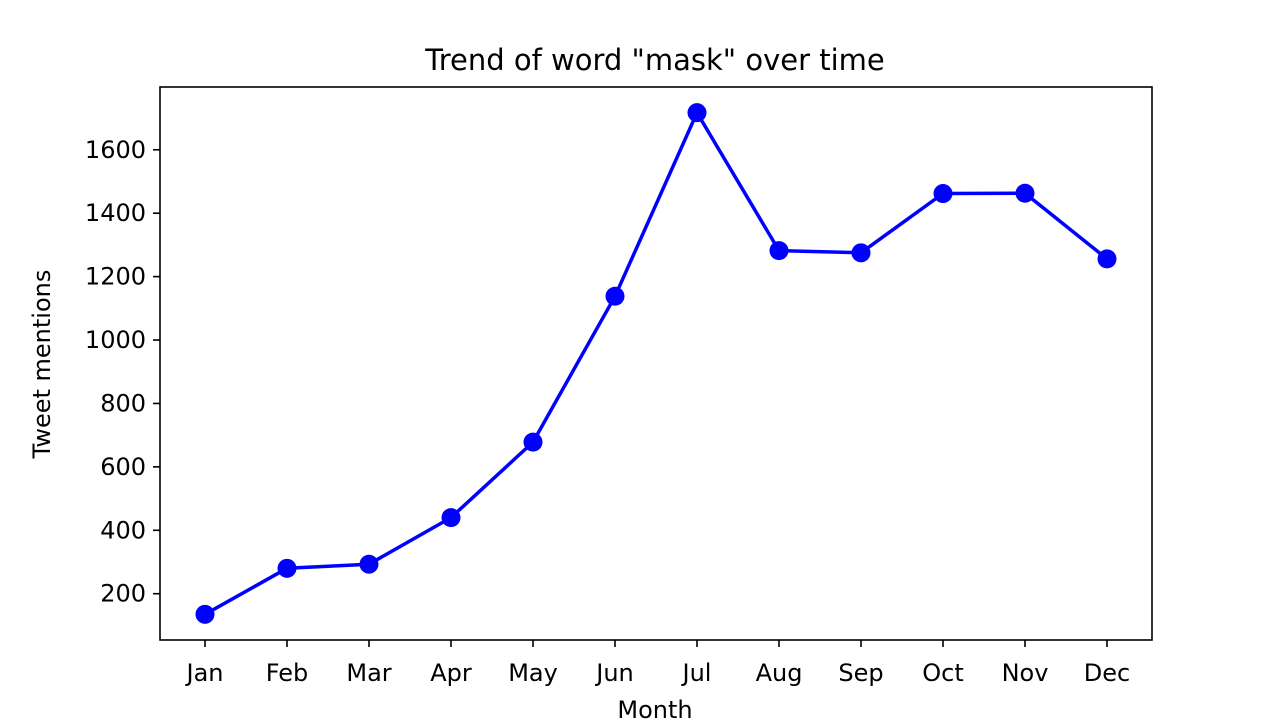 Image resolution: width=1280 pixels, height=720 pixels. What do you see at coordinates (205, 614) in the screenshot?
I see `data-point-jan` at bounding box center [205, 614].